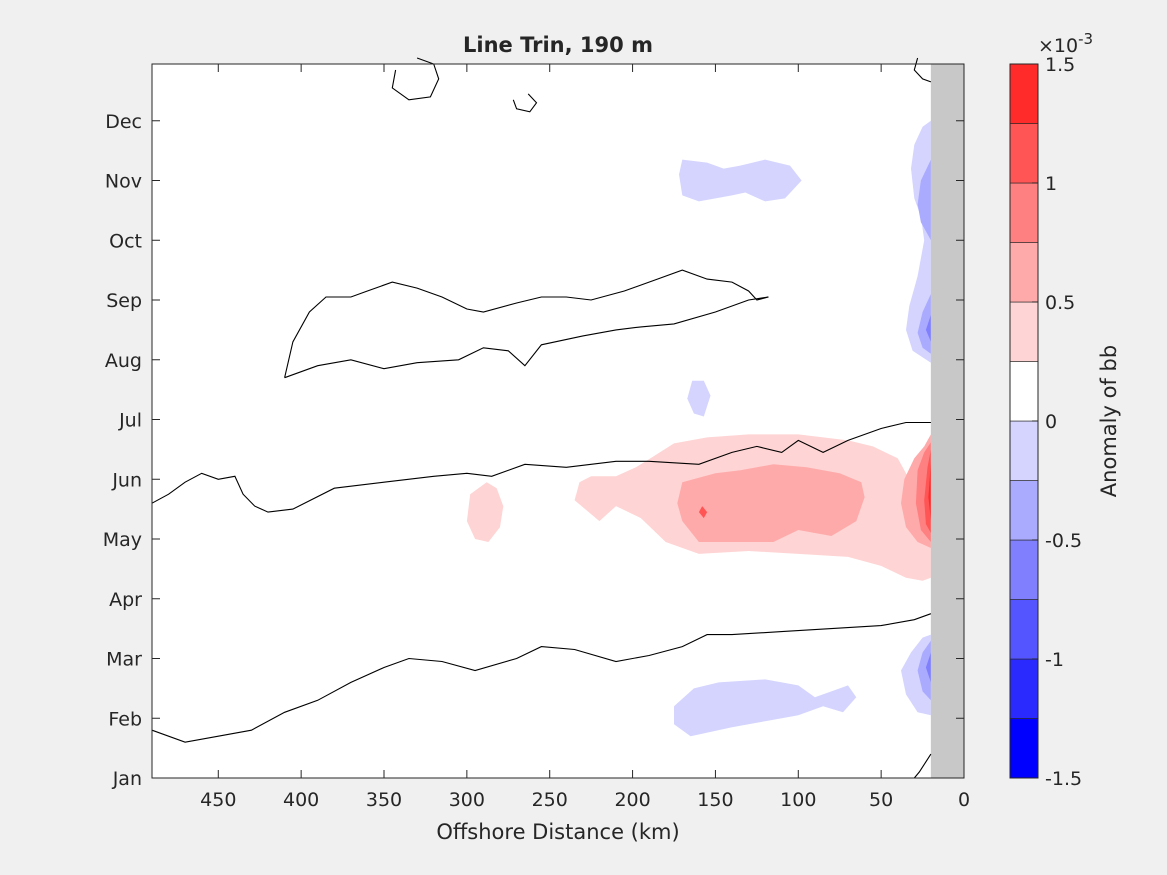 The height and width of the screenshot is (875, 1167). What do you see at coordinates (122, 540) in the screenshot?
I see `y-tick-label: May` at bounding box center [122, 540].